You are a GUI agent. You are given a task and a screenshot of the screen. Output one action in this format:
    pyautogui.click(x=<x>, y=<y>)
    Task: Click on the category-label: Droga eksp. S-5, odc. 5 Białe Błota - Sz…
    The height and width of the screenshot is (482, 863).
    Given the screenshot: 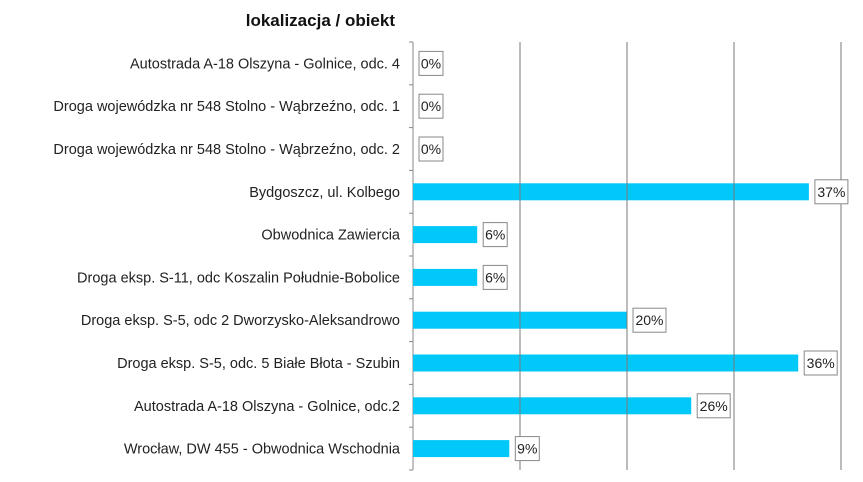 What is the action you would take?
    pyautogui.click(x=258, y=364)
    